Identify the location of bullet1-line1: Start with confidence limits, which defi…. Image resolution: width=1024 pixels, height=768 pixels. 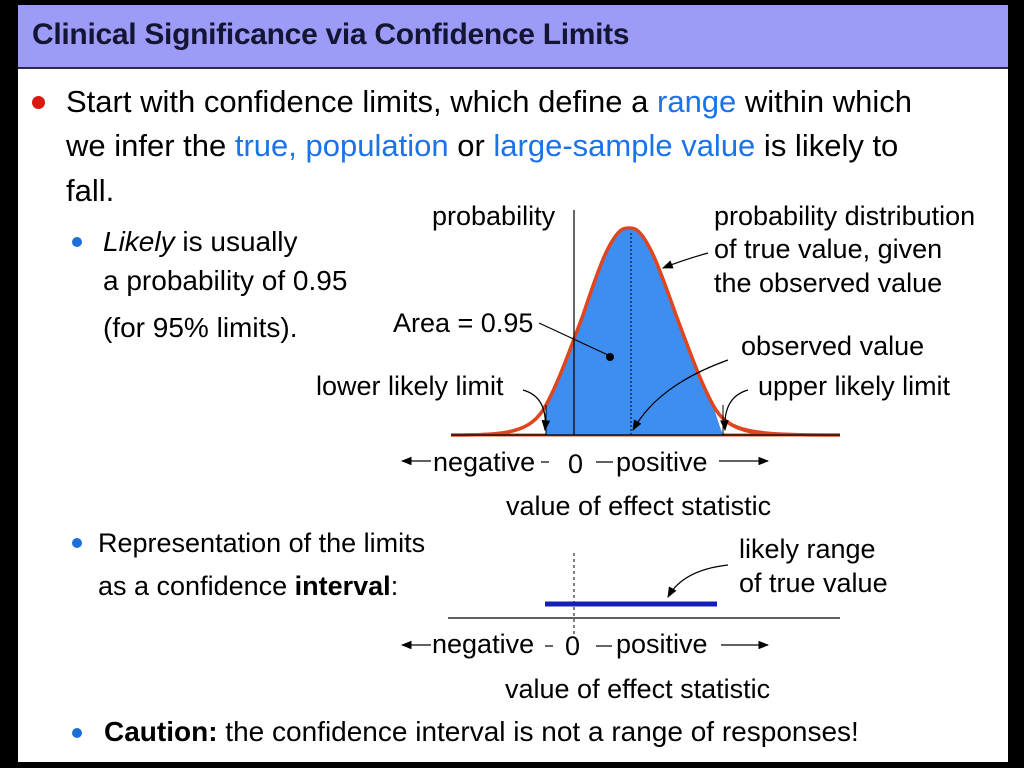
(489, 102).